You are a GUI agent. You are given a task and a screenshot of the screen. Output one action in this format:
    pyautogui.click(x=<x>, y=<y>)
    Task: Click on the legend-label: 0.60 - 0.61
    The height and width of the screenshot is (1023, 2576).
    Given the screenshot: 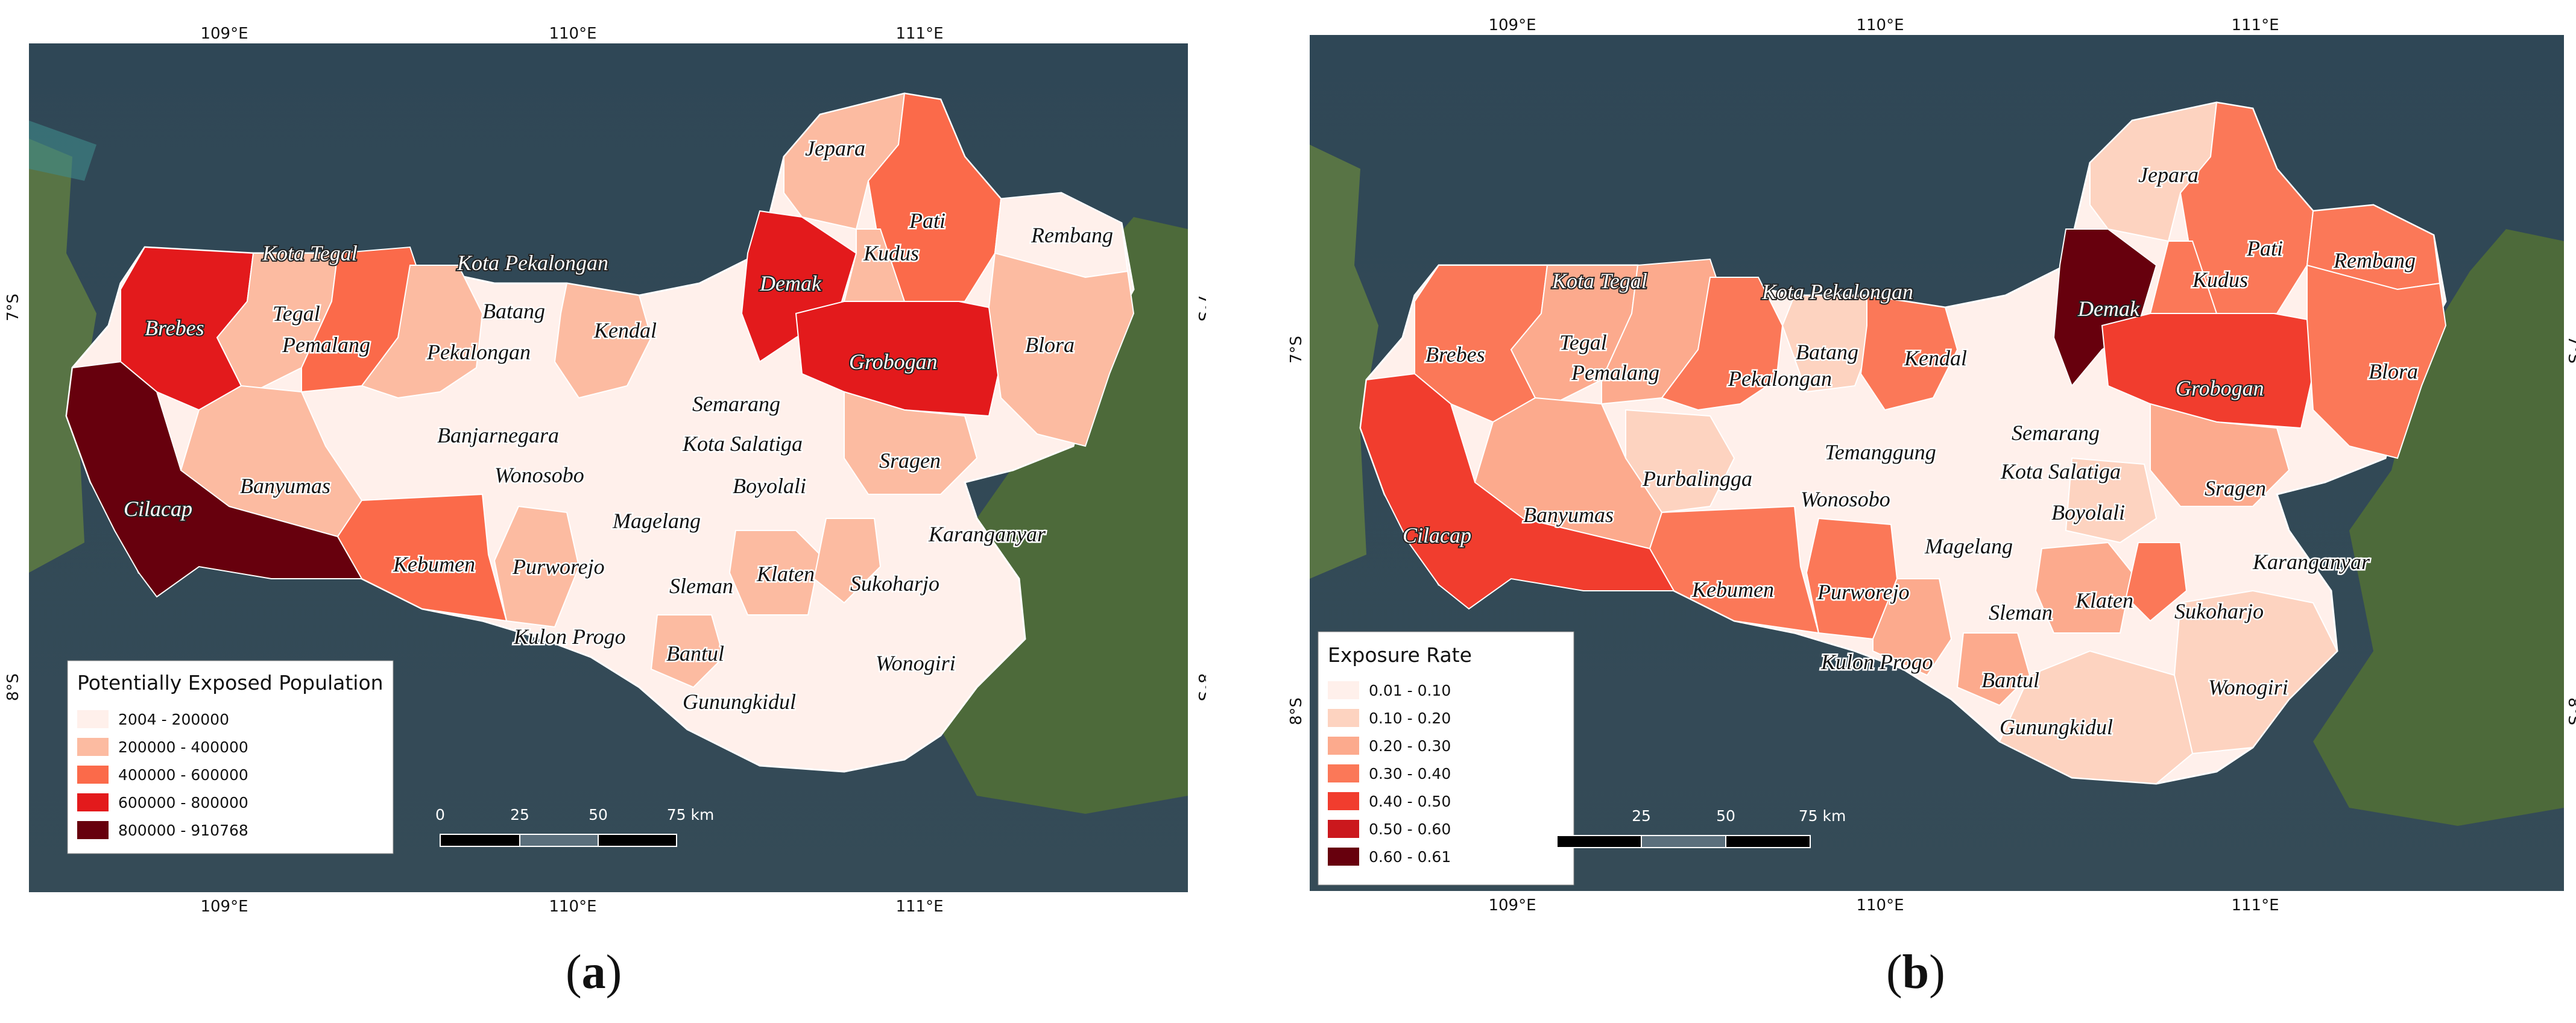 What is the action you would take?
    pyautogui.click(x=1410, y=857)
    